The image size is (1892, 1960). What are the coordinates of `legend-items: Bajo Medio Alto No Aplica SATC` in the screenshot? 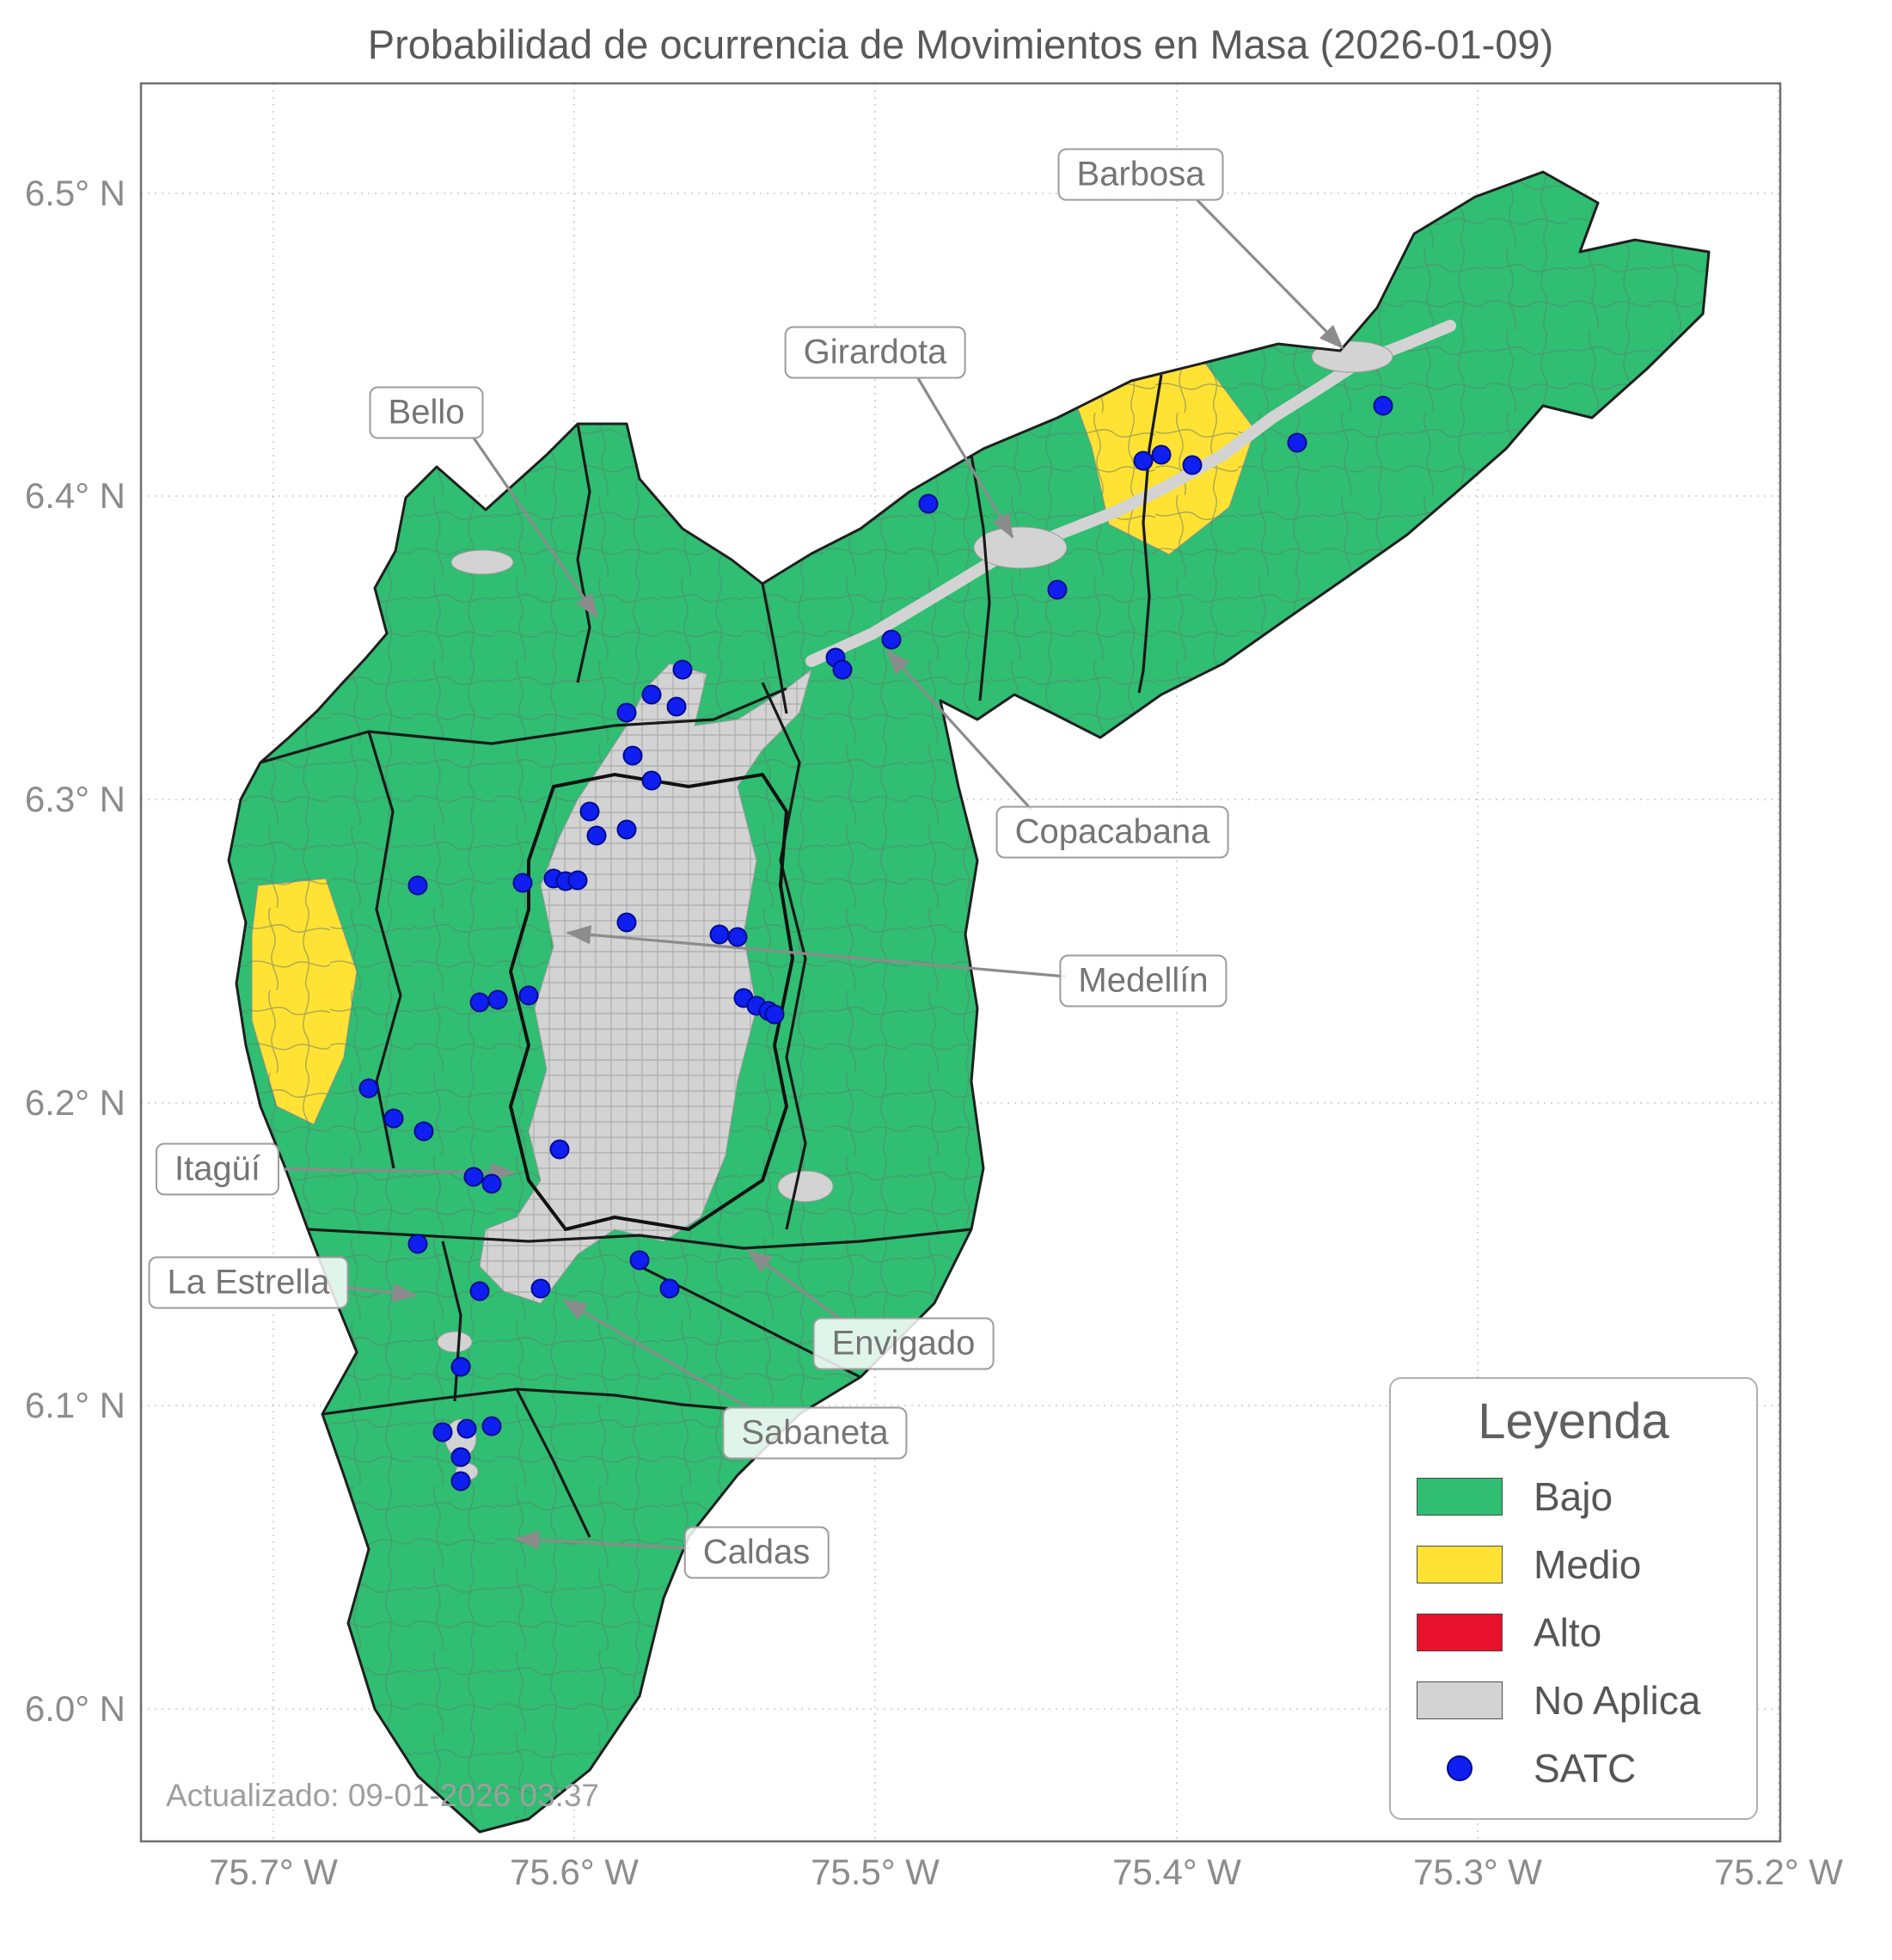 It's located at (1573, 1632).